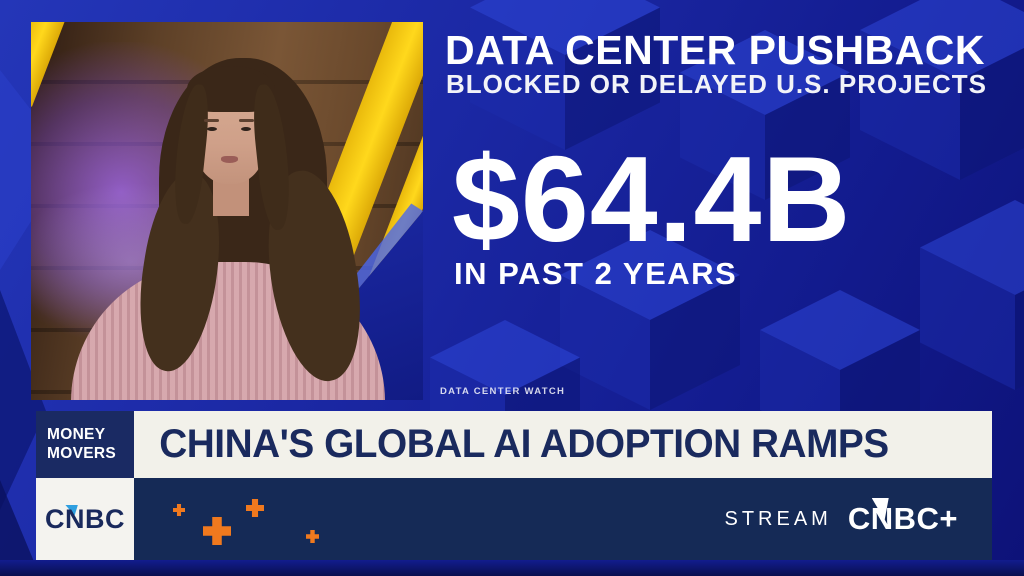 This screenshot has width=1024, height=576. I want to click on source-label: DATA CENTER WATCH, so click(503, 391).